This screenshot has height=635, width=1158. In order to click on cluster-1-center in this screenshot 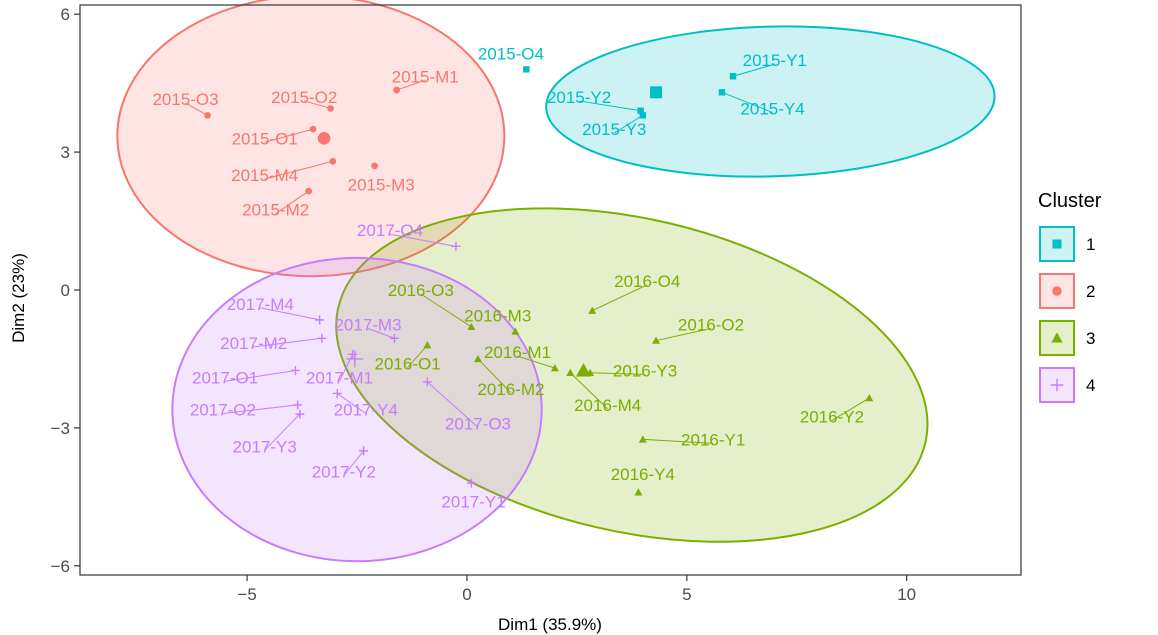, I will do `click(656, 92)`.